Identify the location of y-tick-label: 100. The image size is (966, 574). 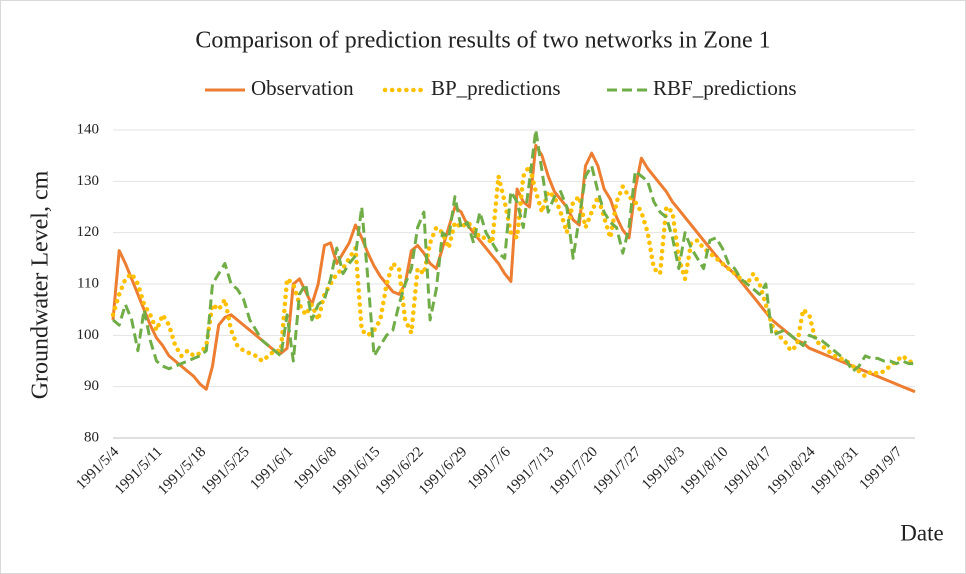
(88, 335).